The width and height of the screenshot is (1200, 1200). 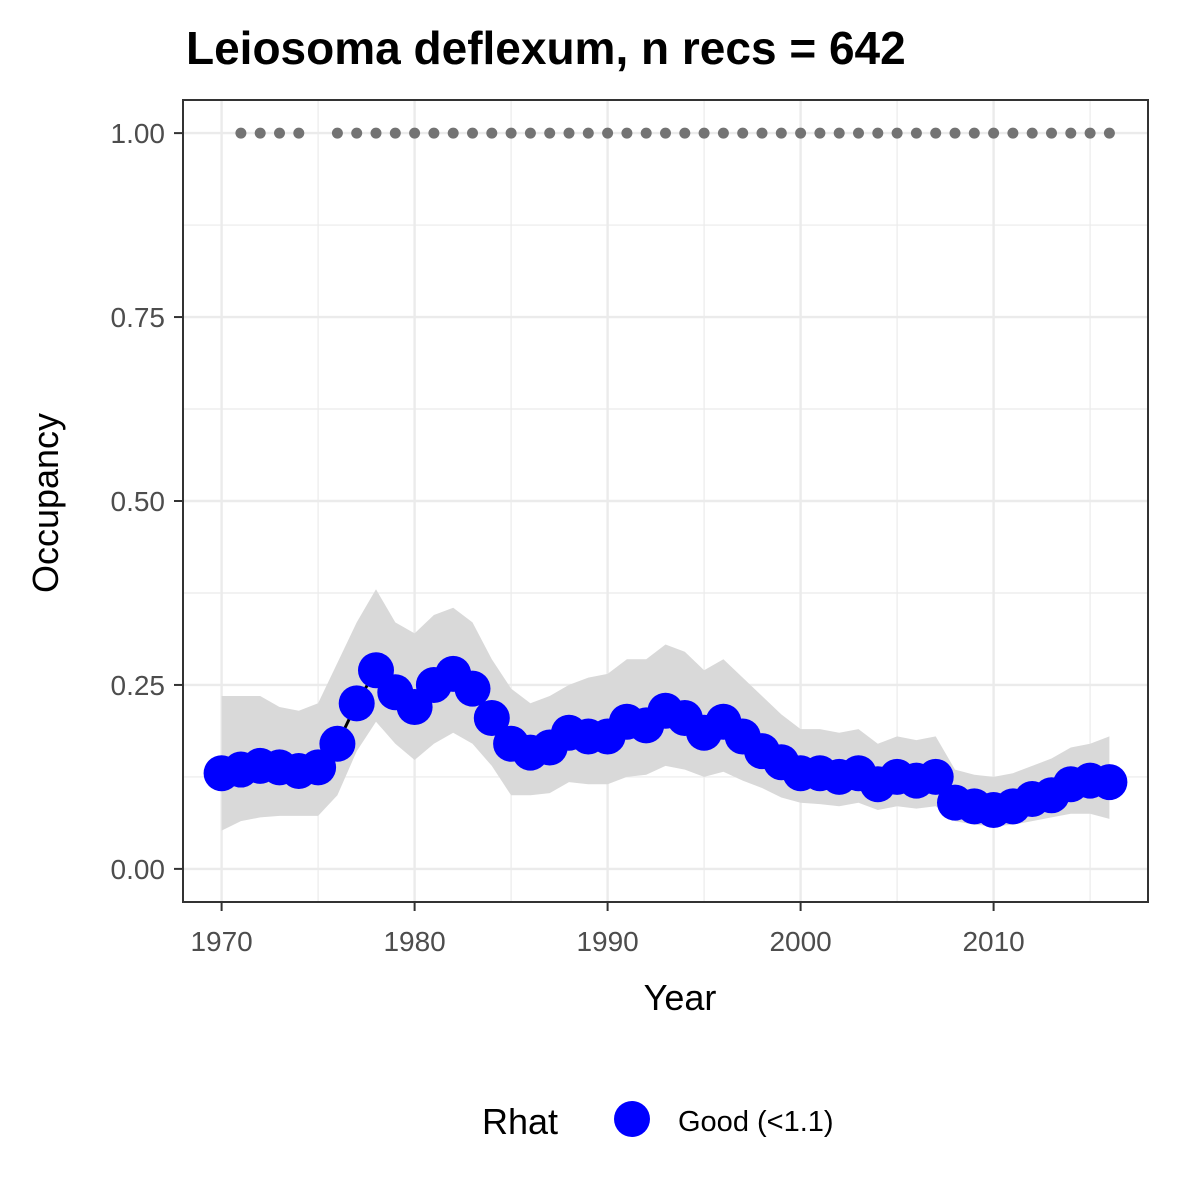 What do you see at coordinates (138, 869) in the screenshot?
I see `y-tick-label: 0.00` at bounding box center [138, 869].